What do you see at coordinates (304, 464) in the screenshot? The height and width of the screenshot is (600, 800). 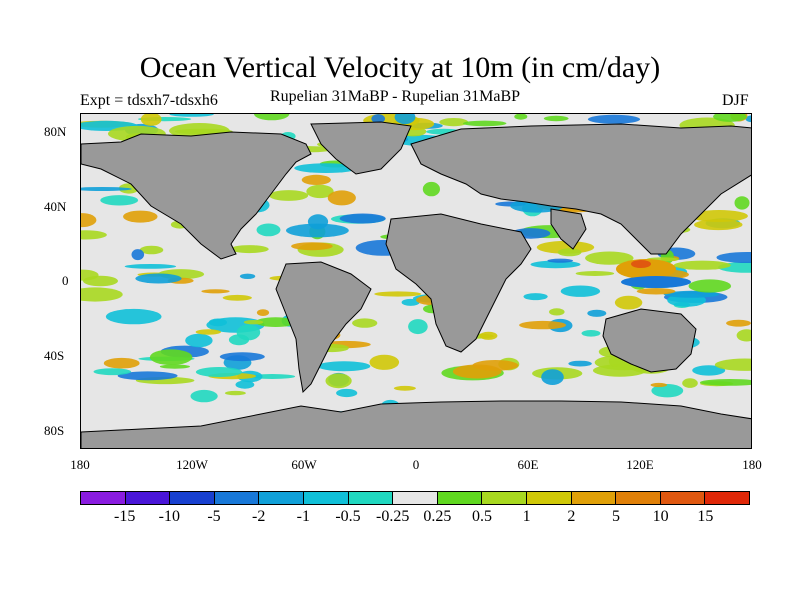 I see `lon-label-60w: 60W` at bounding box center [304, 464].